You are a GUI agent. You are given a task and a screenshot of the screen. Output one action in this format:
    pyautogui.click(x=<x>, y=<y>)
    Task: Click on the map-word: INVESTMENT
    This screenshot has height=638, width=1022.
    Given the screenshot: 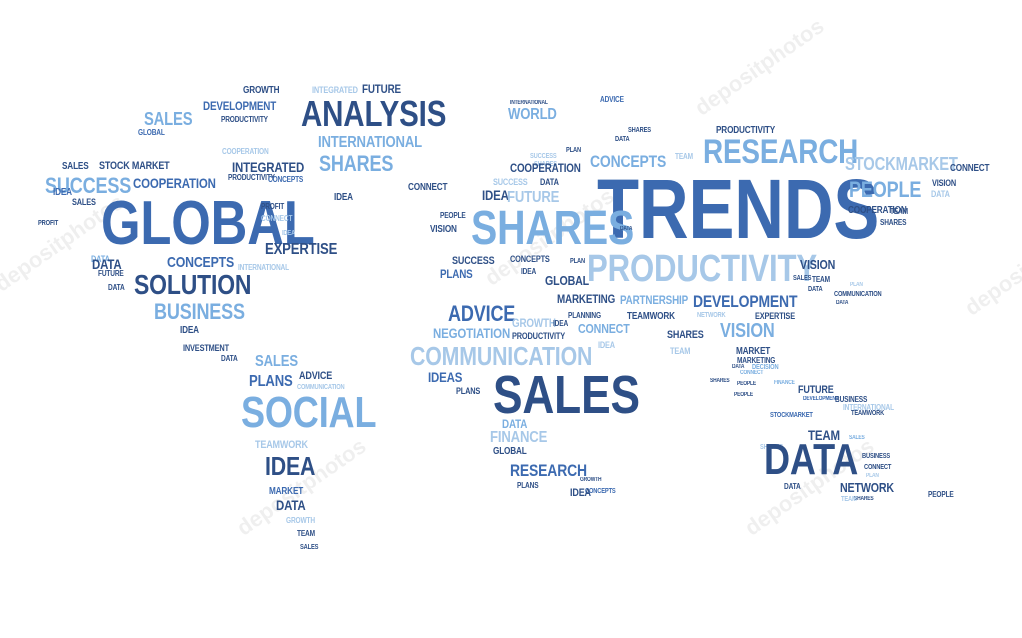 What is the action you would take?
    pyautogui.click(x=206, y=348)
    